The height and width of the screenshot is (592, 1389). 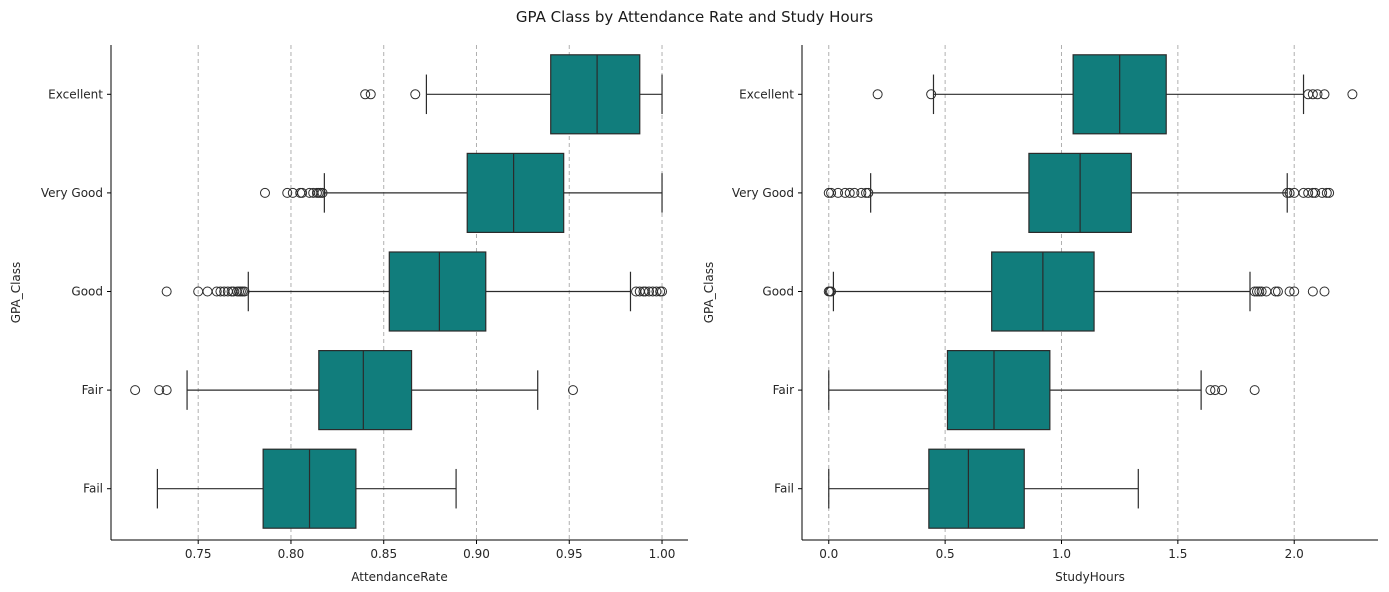 What do you see at coordinates (945, 554) in the screenshot?
I see `x-tick-label: 0.5` at bounding box center [945, 554].